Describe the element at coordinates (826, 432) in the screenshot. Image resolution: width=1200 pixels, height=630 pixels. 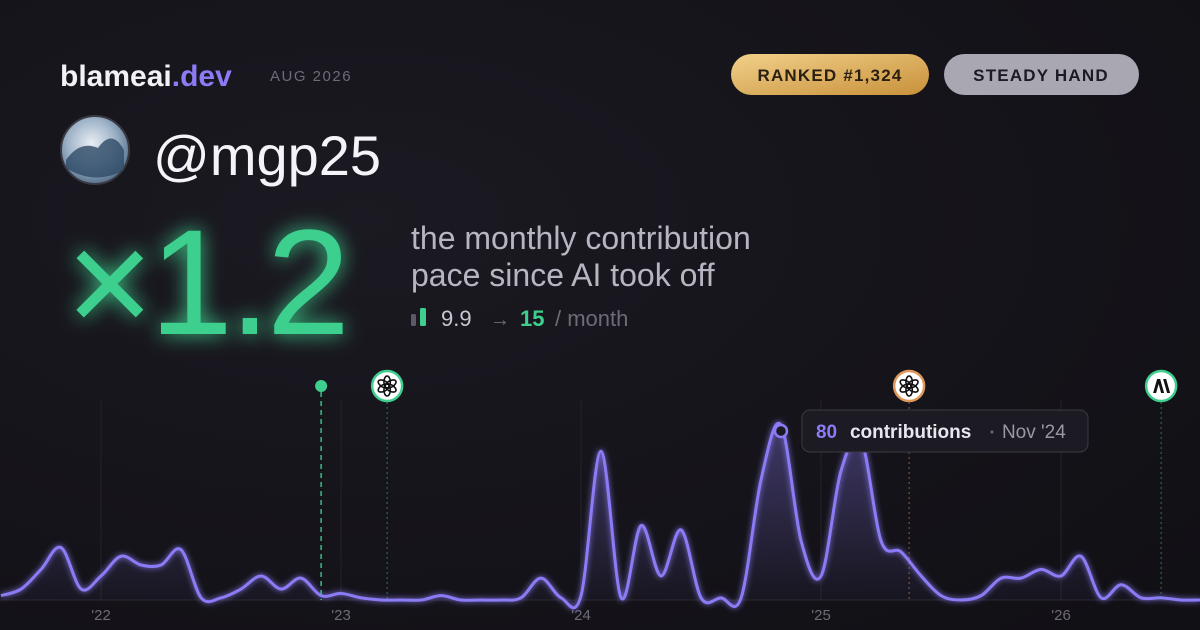
I see `tooltip-value: 80` at that location.